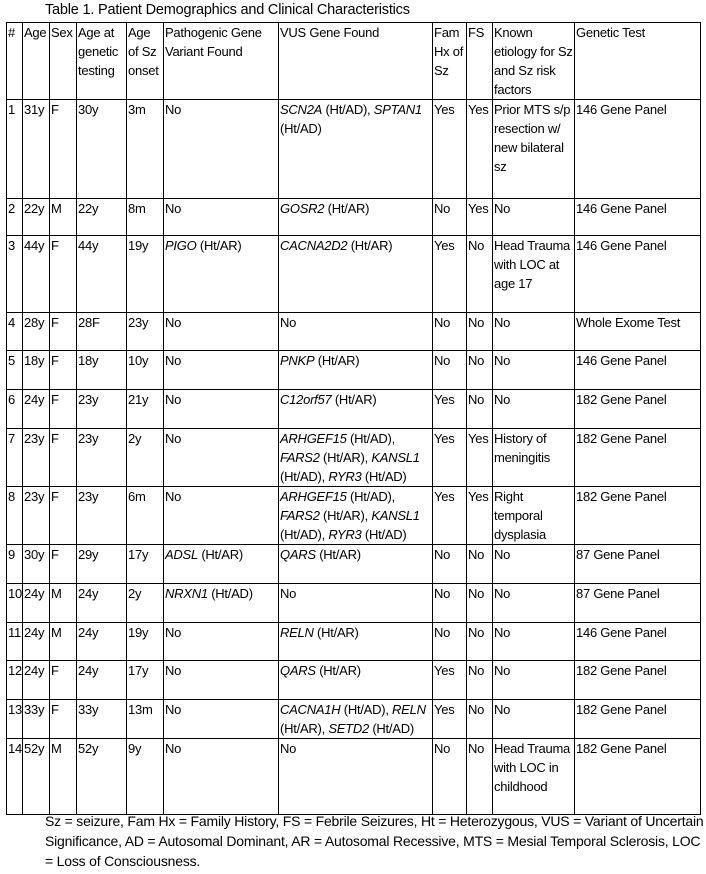 This screenshot has width=706, height=874. I want to click on cell-num: 13, so click(14, 719).